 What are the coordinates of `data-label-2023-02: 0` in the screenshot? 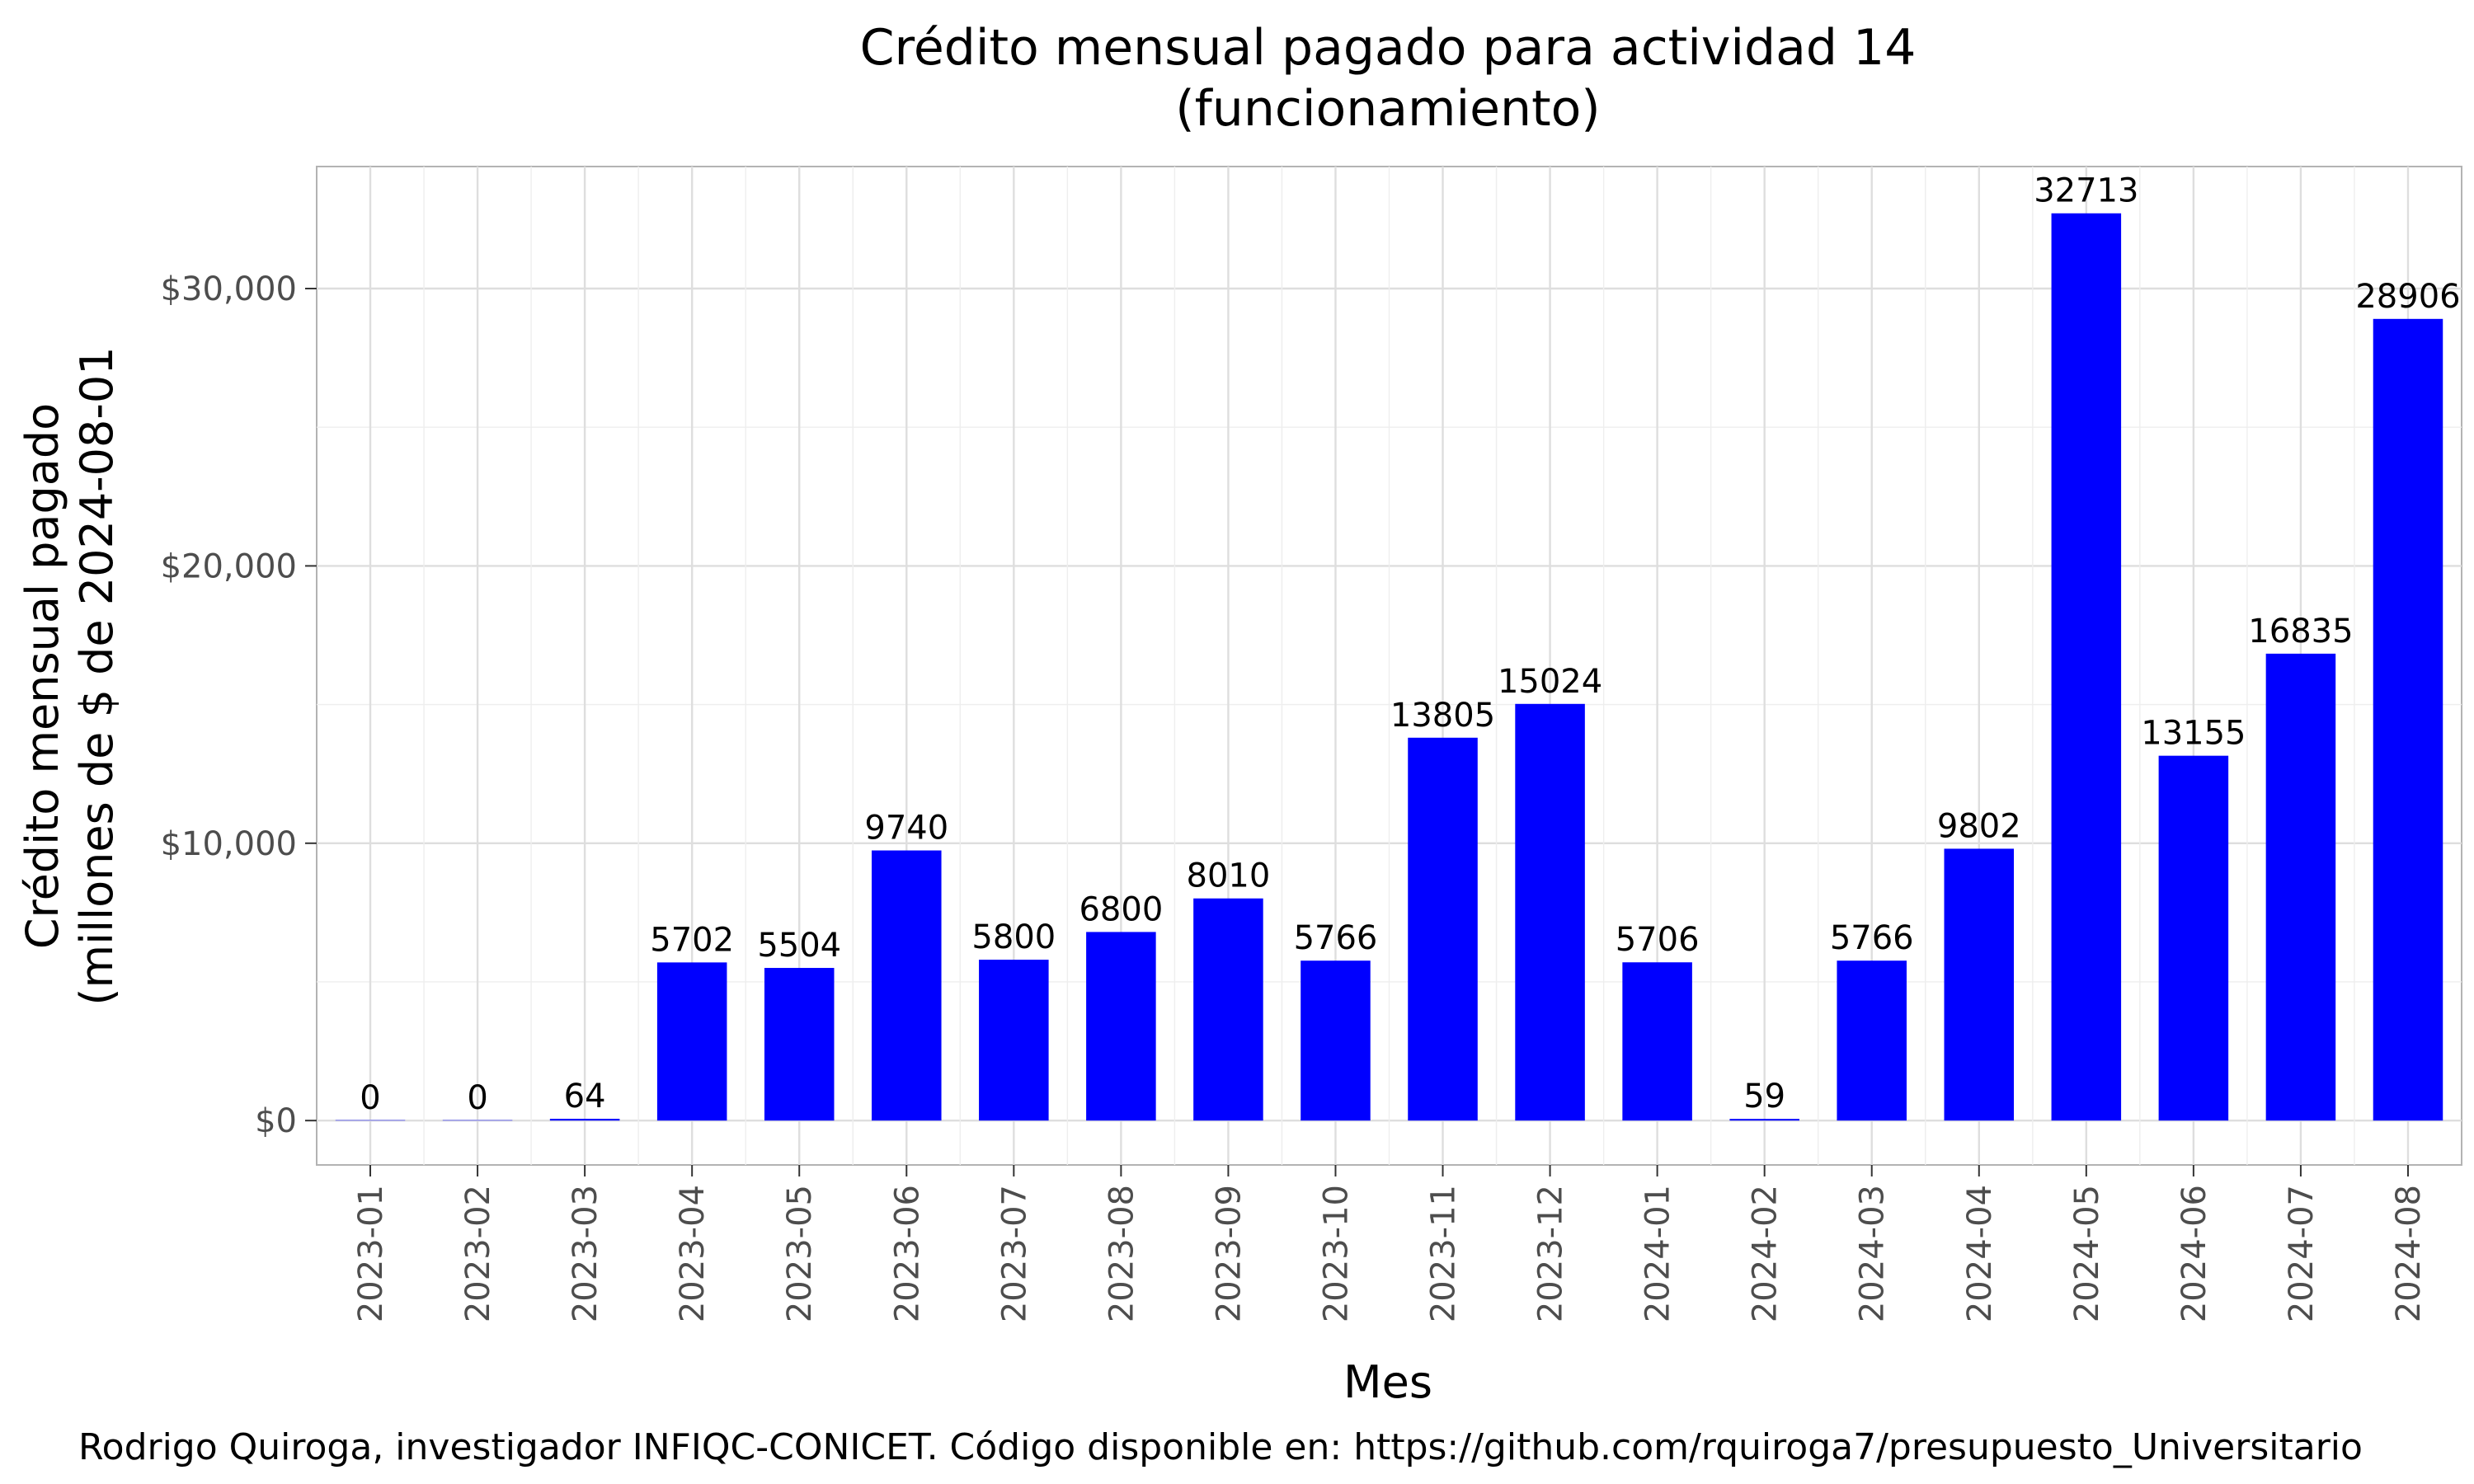 It's located at (477, 1098).